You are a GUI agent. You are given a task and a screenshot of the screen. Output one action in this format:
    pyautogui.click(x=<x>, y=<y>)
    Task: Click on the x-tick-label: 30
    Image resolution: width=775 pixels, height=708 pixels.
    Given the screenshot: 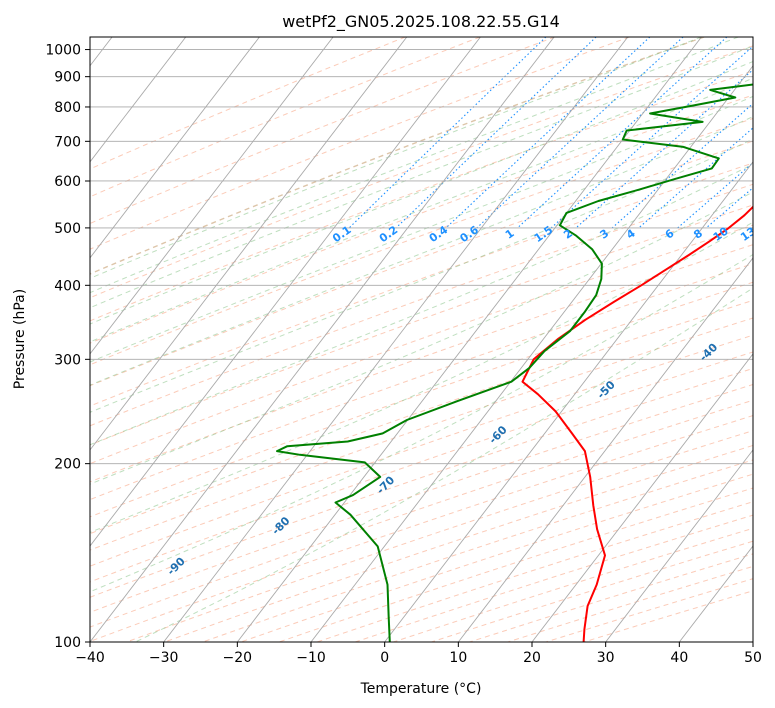 What is the action you would take?
    pyautogui.click(x=606, y=658)
    